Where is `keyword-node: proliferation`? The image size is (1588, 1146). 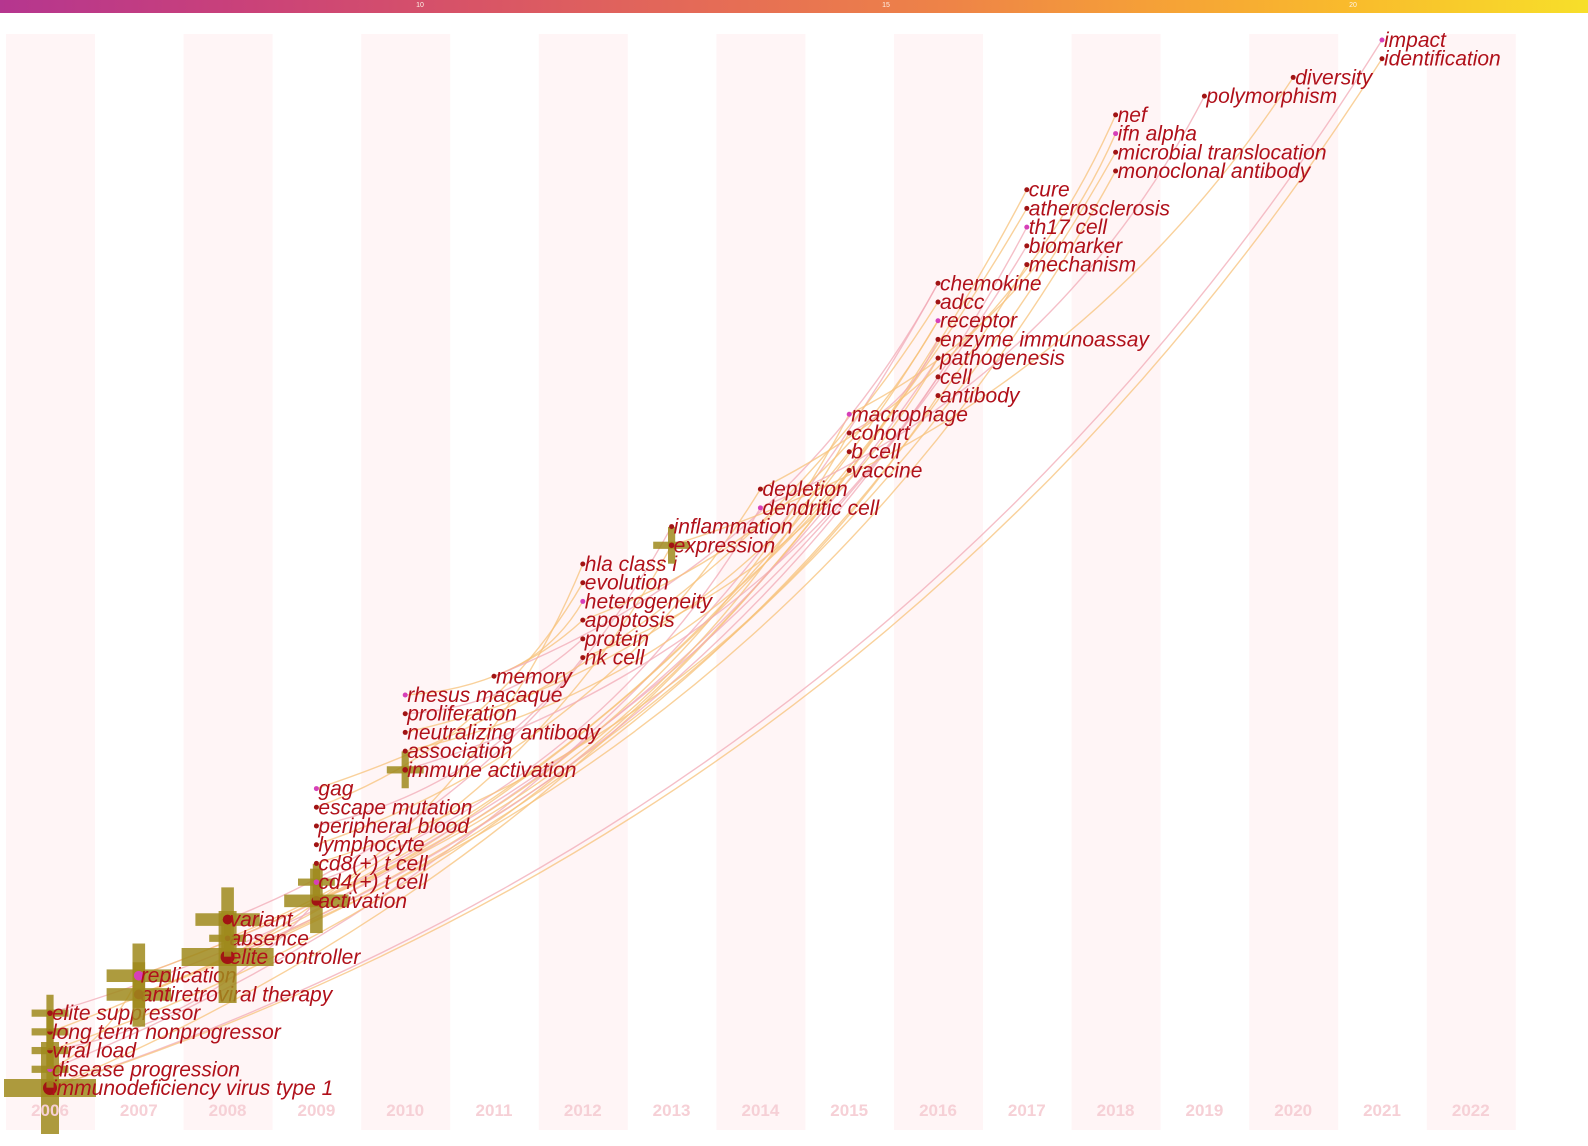 keyword-node: proliferation is located at coordinates (459, 714).